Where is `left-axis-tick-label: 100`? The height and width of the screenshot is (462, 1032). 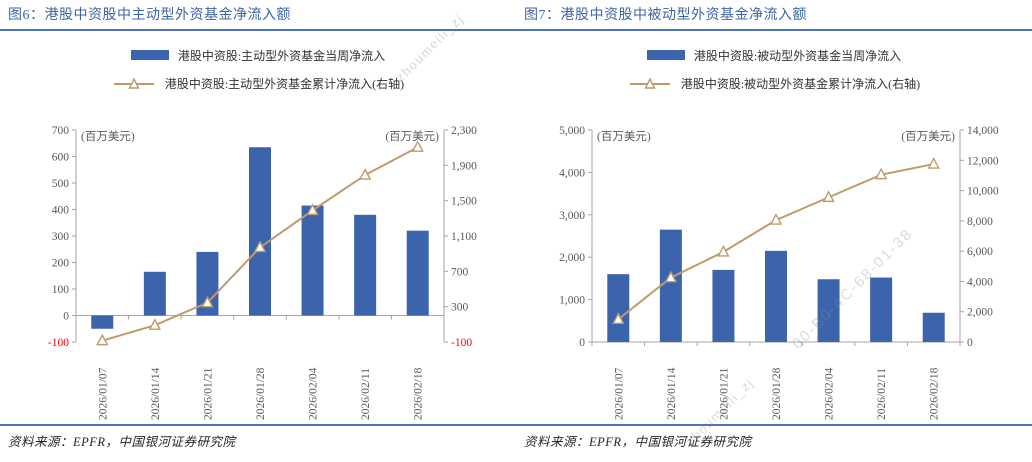
left-axis-tick-label: 100 is located at coordinates (61, 290).